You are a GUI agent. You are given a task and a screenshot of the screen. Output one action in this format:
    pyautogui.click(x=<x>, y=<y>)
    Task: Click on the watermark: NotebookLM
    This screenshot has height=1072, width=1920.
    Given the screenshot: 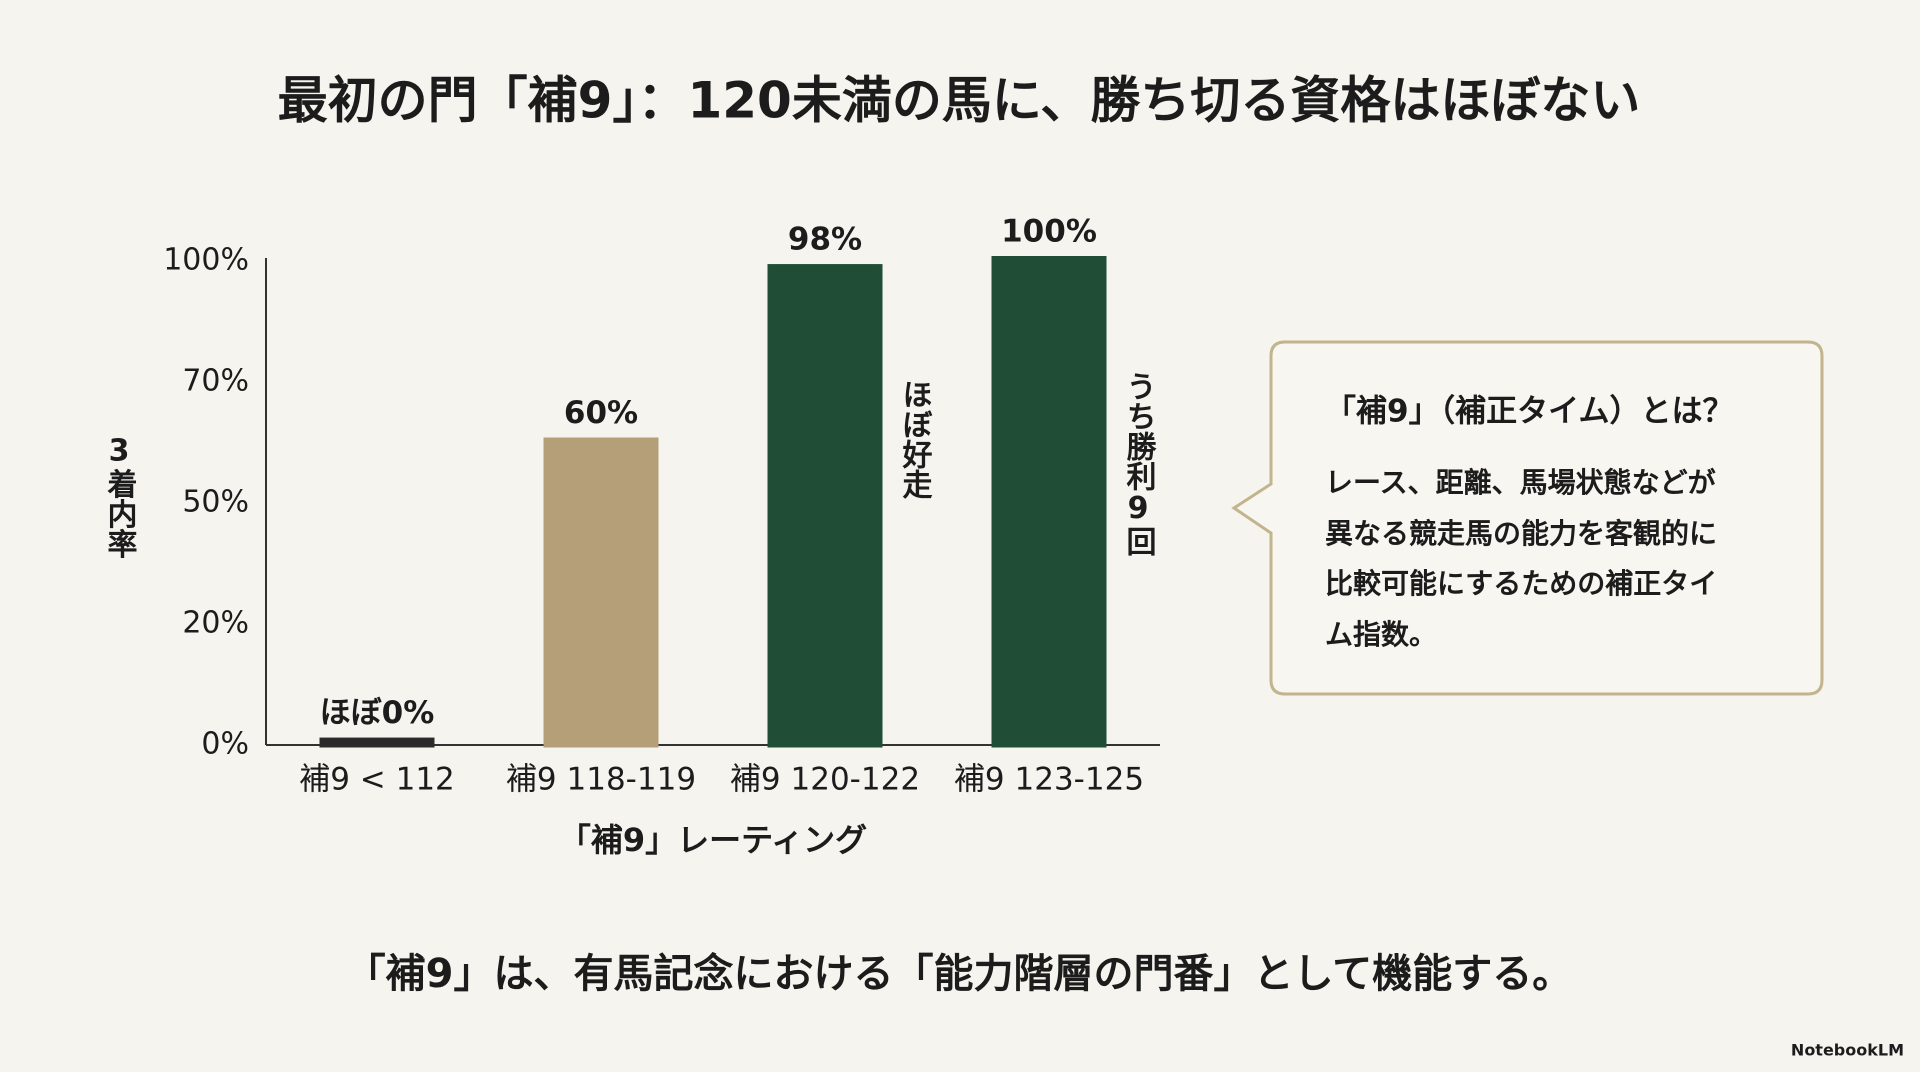 What is the action you would take?
    pyautogui.click(x=1847, y=1050)
    